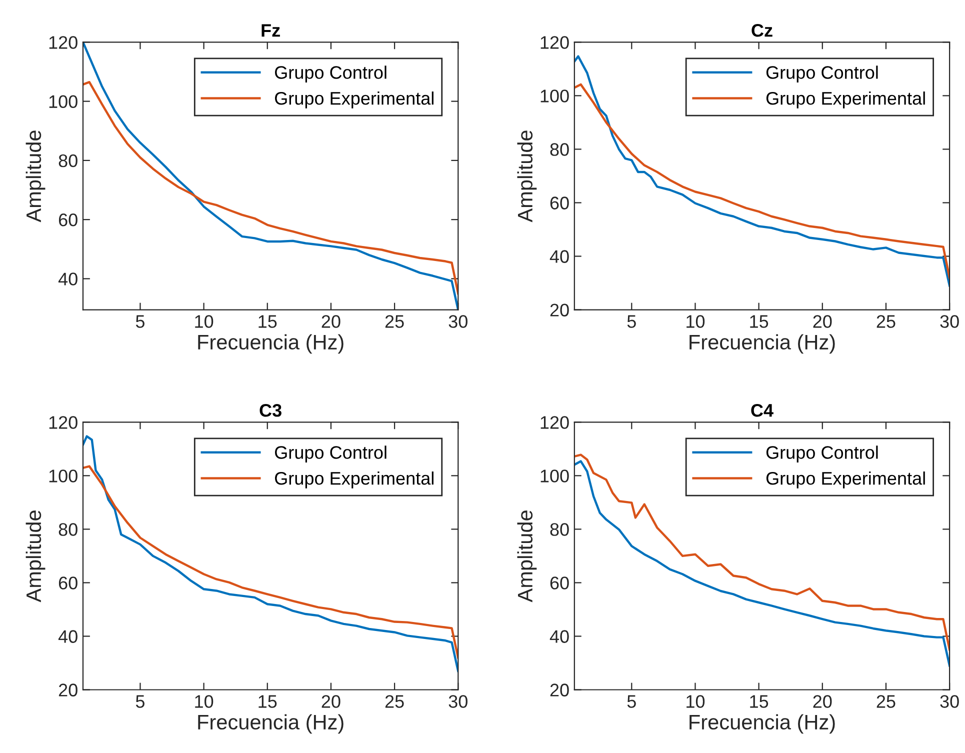 The width and height of the screenshot is (965, 753). I want to click on chart-title: C4, so click(762, 410).